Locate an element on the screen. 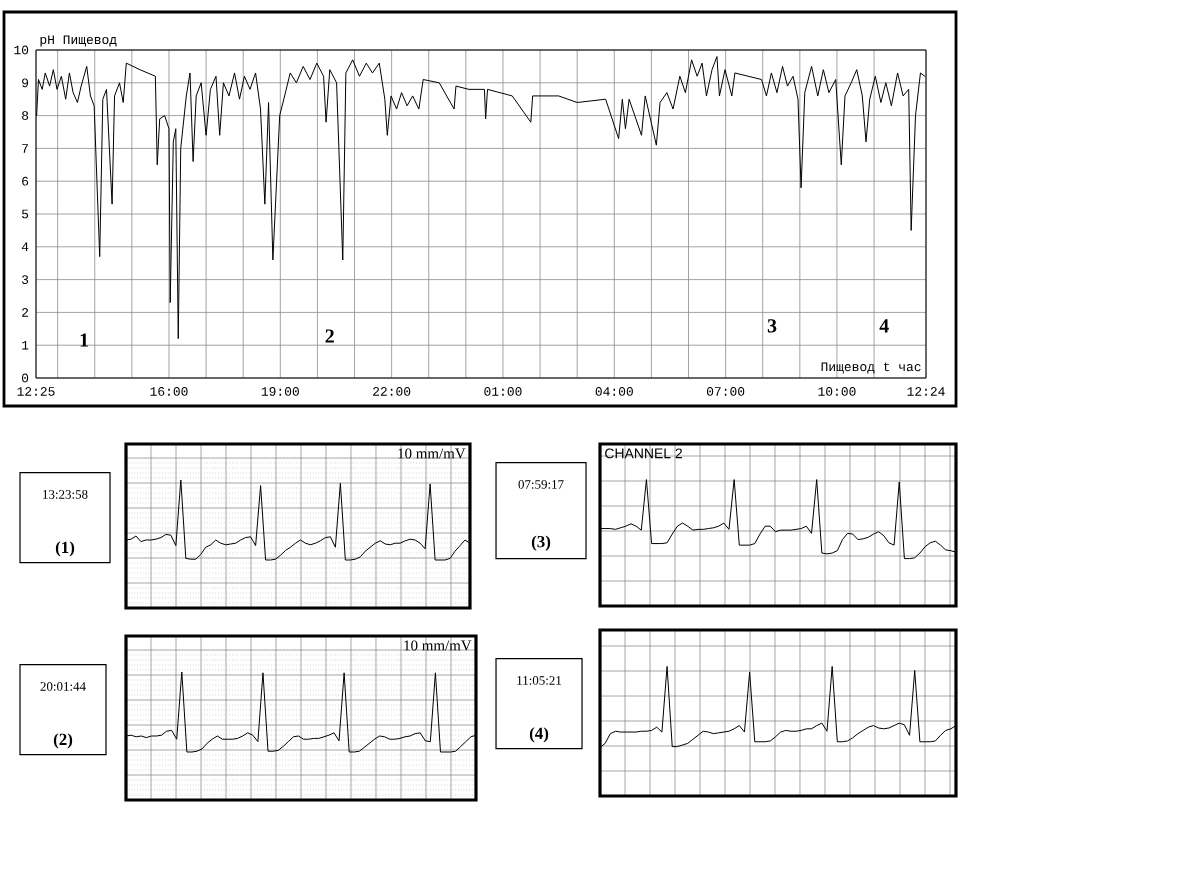 This screenshot has width=1184, height=876. annotation: 4 is located at coordinates (884, 326).